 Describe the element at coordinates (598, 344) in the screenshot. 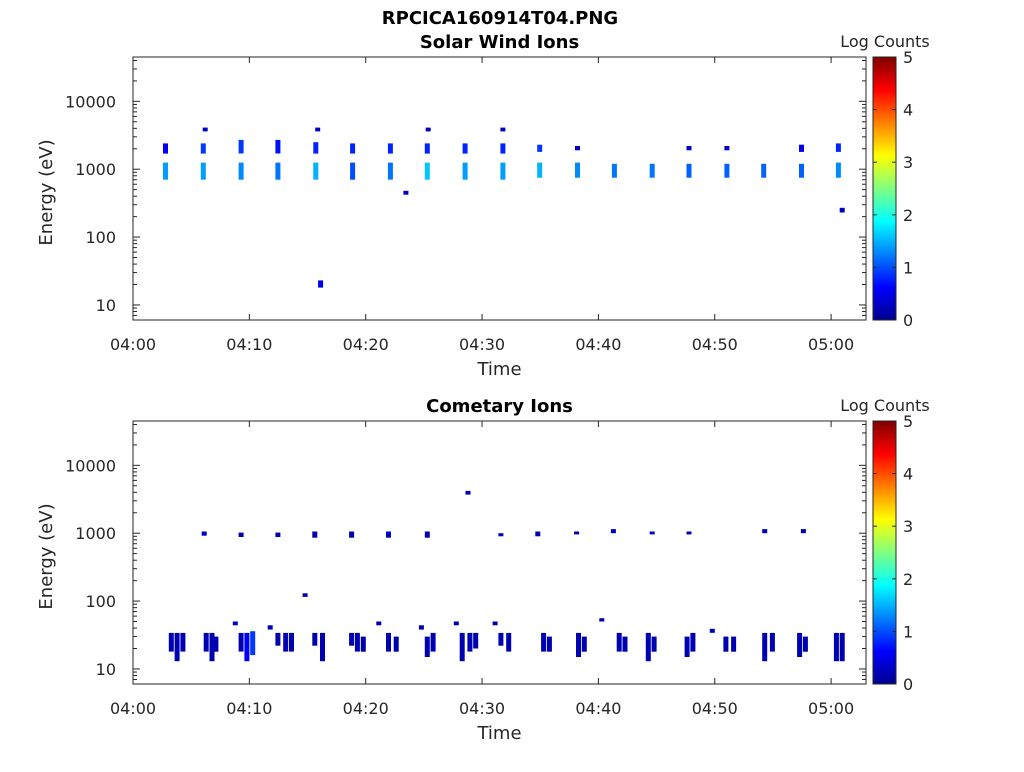

I see `x-tick-label: 04:40` at that location.